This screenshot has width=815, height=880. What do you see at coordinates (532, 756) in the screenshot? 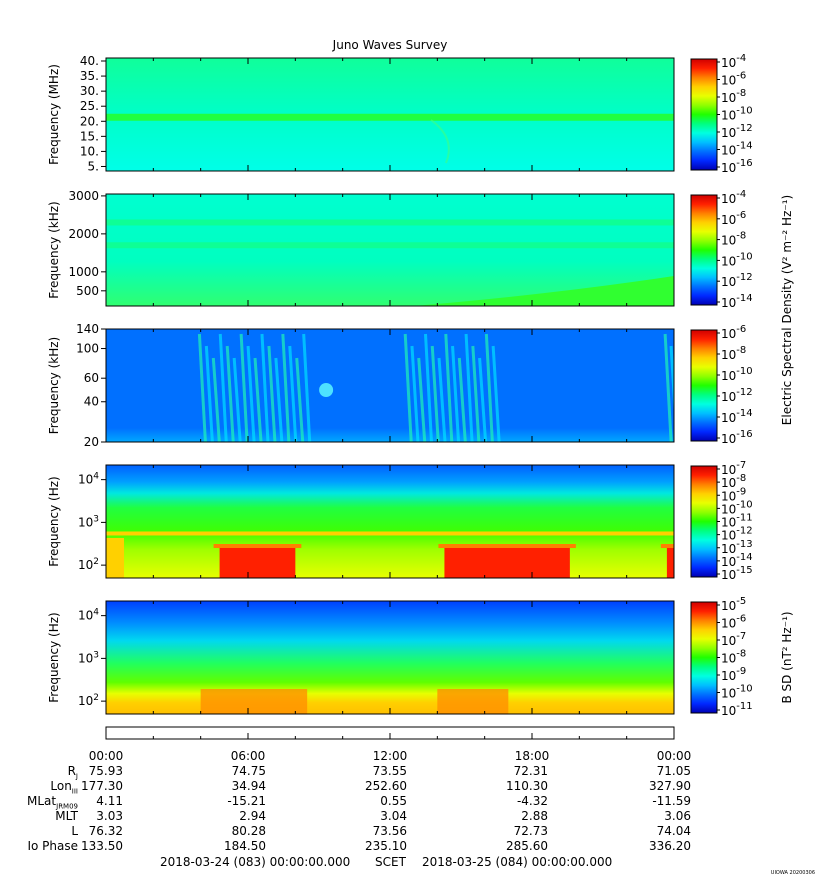
I see `time-tick-label: 18:00` at bounding box center [532, 756].